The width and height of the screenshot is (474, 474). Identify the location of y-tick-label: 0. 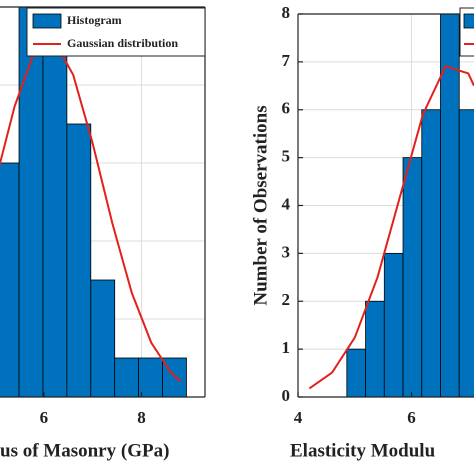
(286, 395).